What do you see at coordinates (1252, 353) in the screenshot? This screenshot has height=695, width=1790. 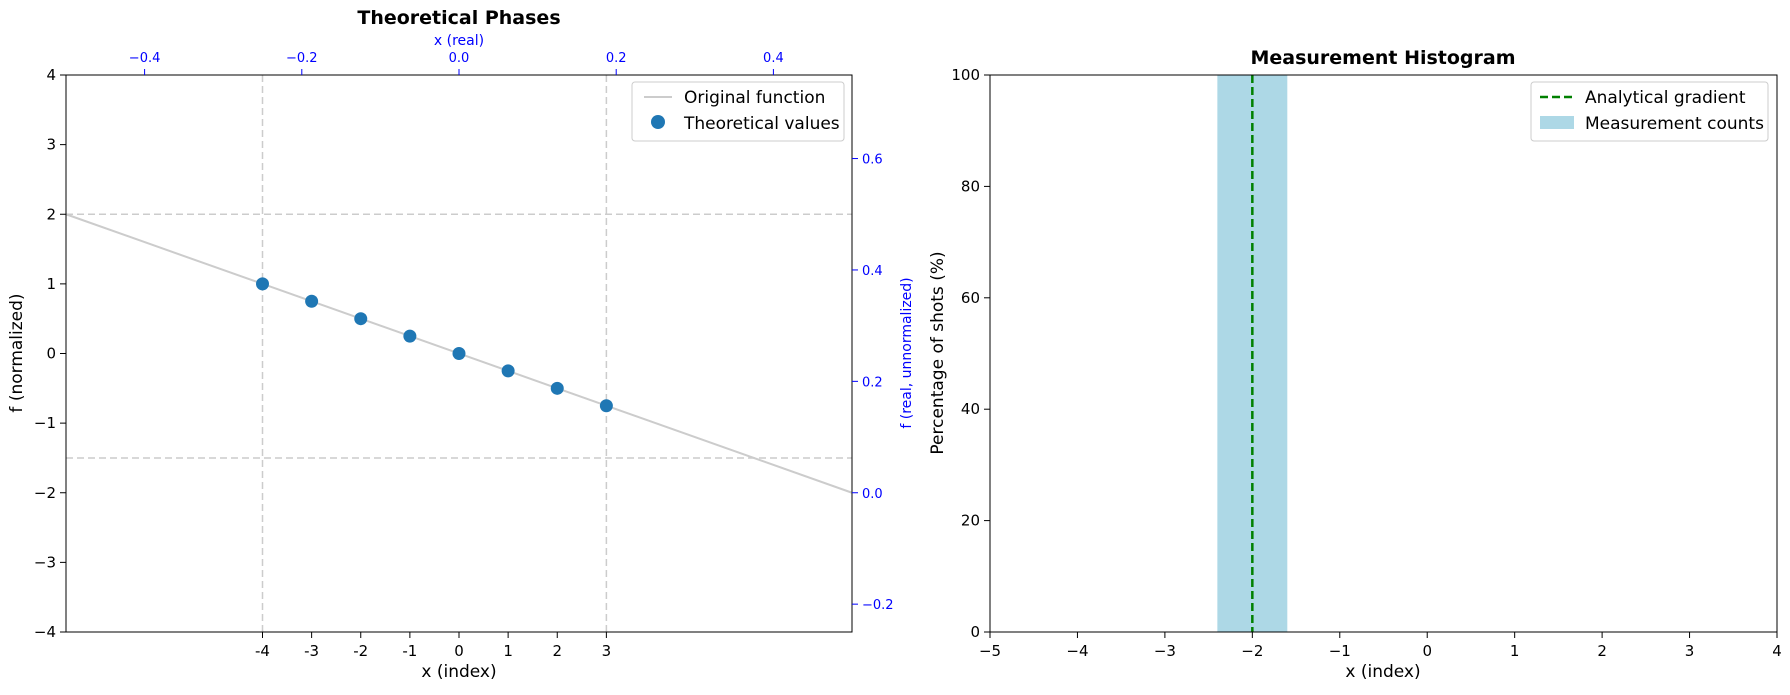 I see `plot-marks` at bounding box center [1252, 353].